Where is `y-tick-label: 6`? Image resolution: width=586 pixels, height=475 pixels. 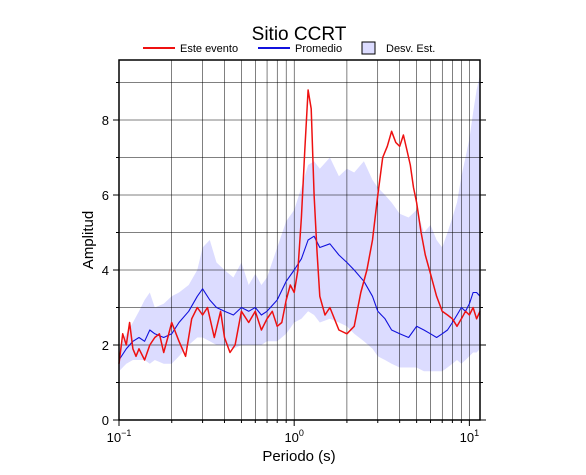 y-tick-label: 6 is located at coordinates (105, 195).